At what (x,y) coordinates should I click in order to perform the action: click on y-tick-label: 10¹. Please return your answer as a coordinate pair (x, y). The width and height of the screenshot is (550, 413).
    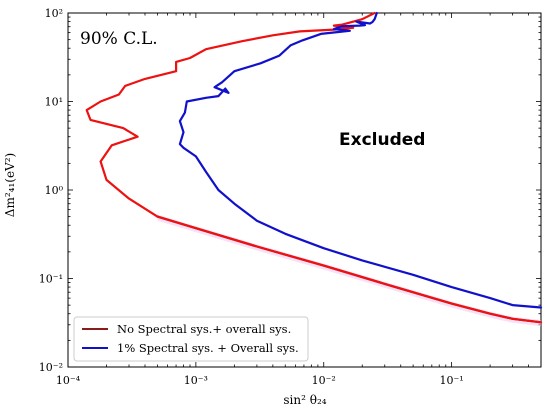
    Looking at the image, I should click on (54, 102).